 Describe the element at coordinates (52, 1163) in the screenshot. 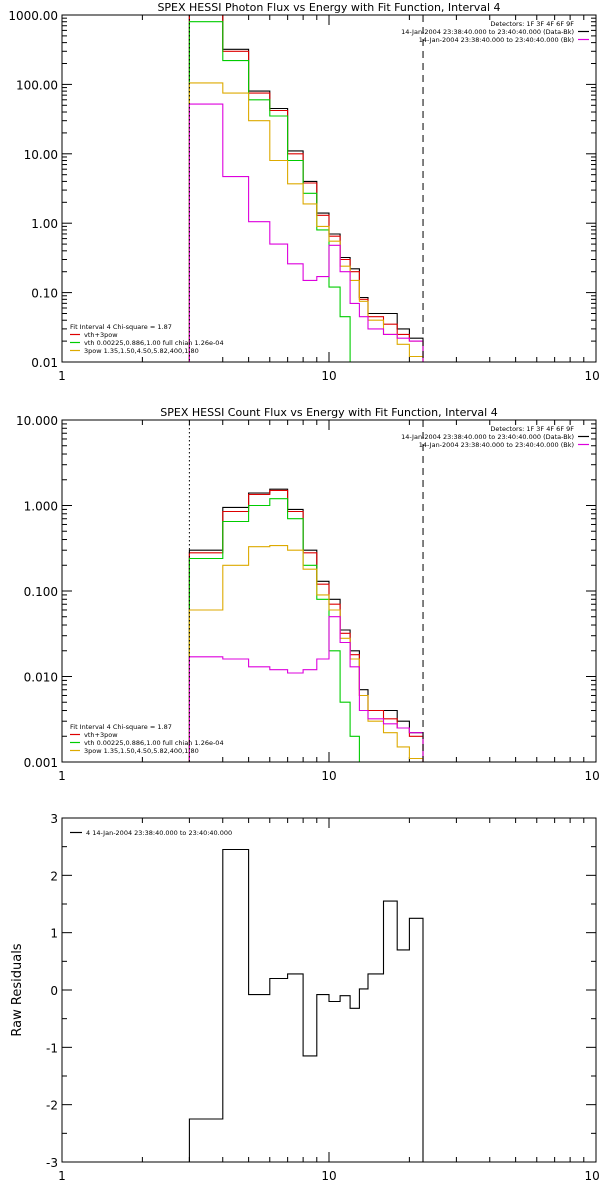

I see `y-tick-label: -3` at that location.